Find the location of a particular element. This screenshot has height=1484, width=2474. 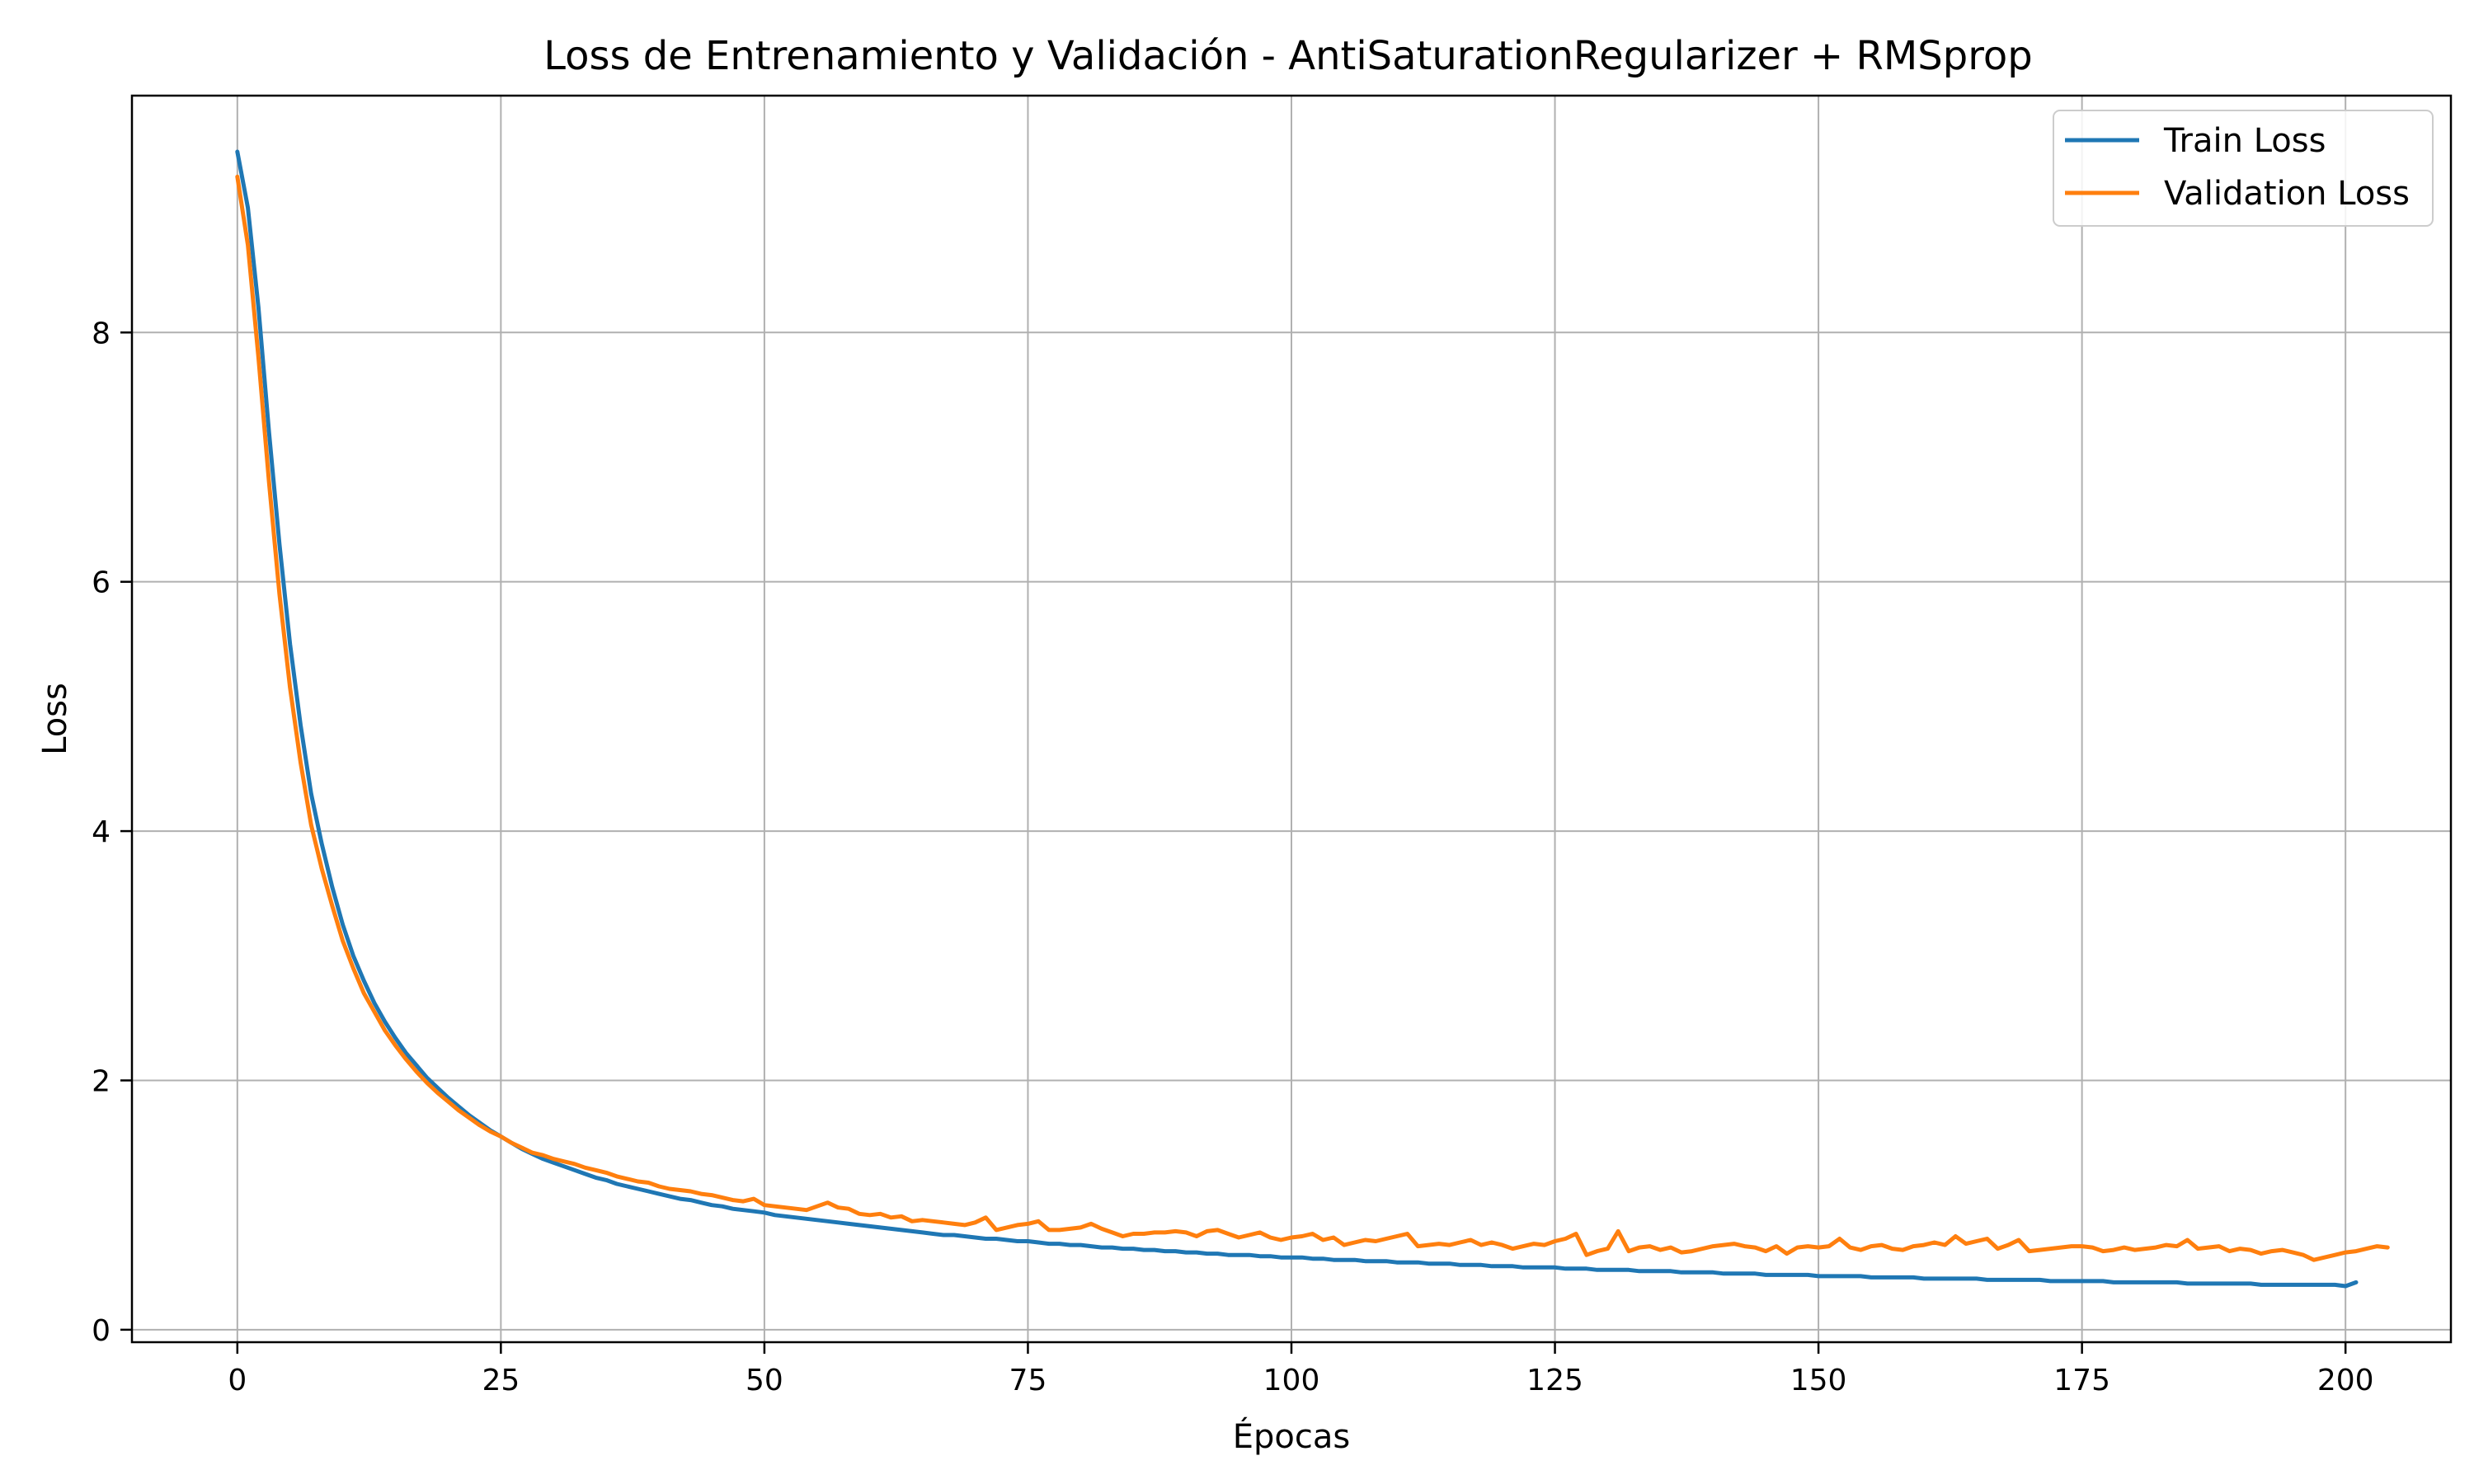

legend-label-train: Train Loss is located at coordinates (2244, 141).